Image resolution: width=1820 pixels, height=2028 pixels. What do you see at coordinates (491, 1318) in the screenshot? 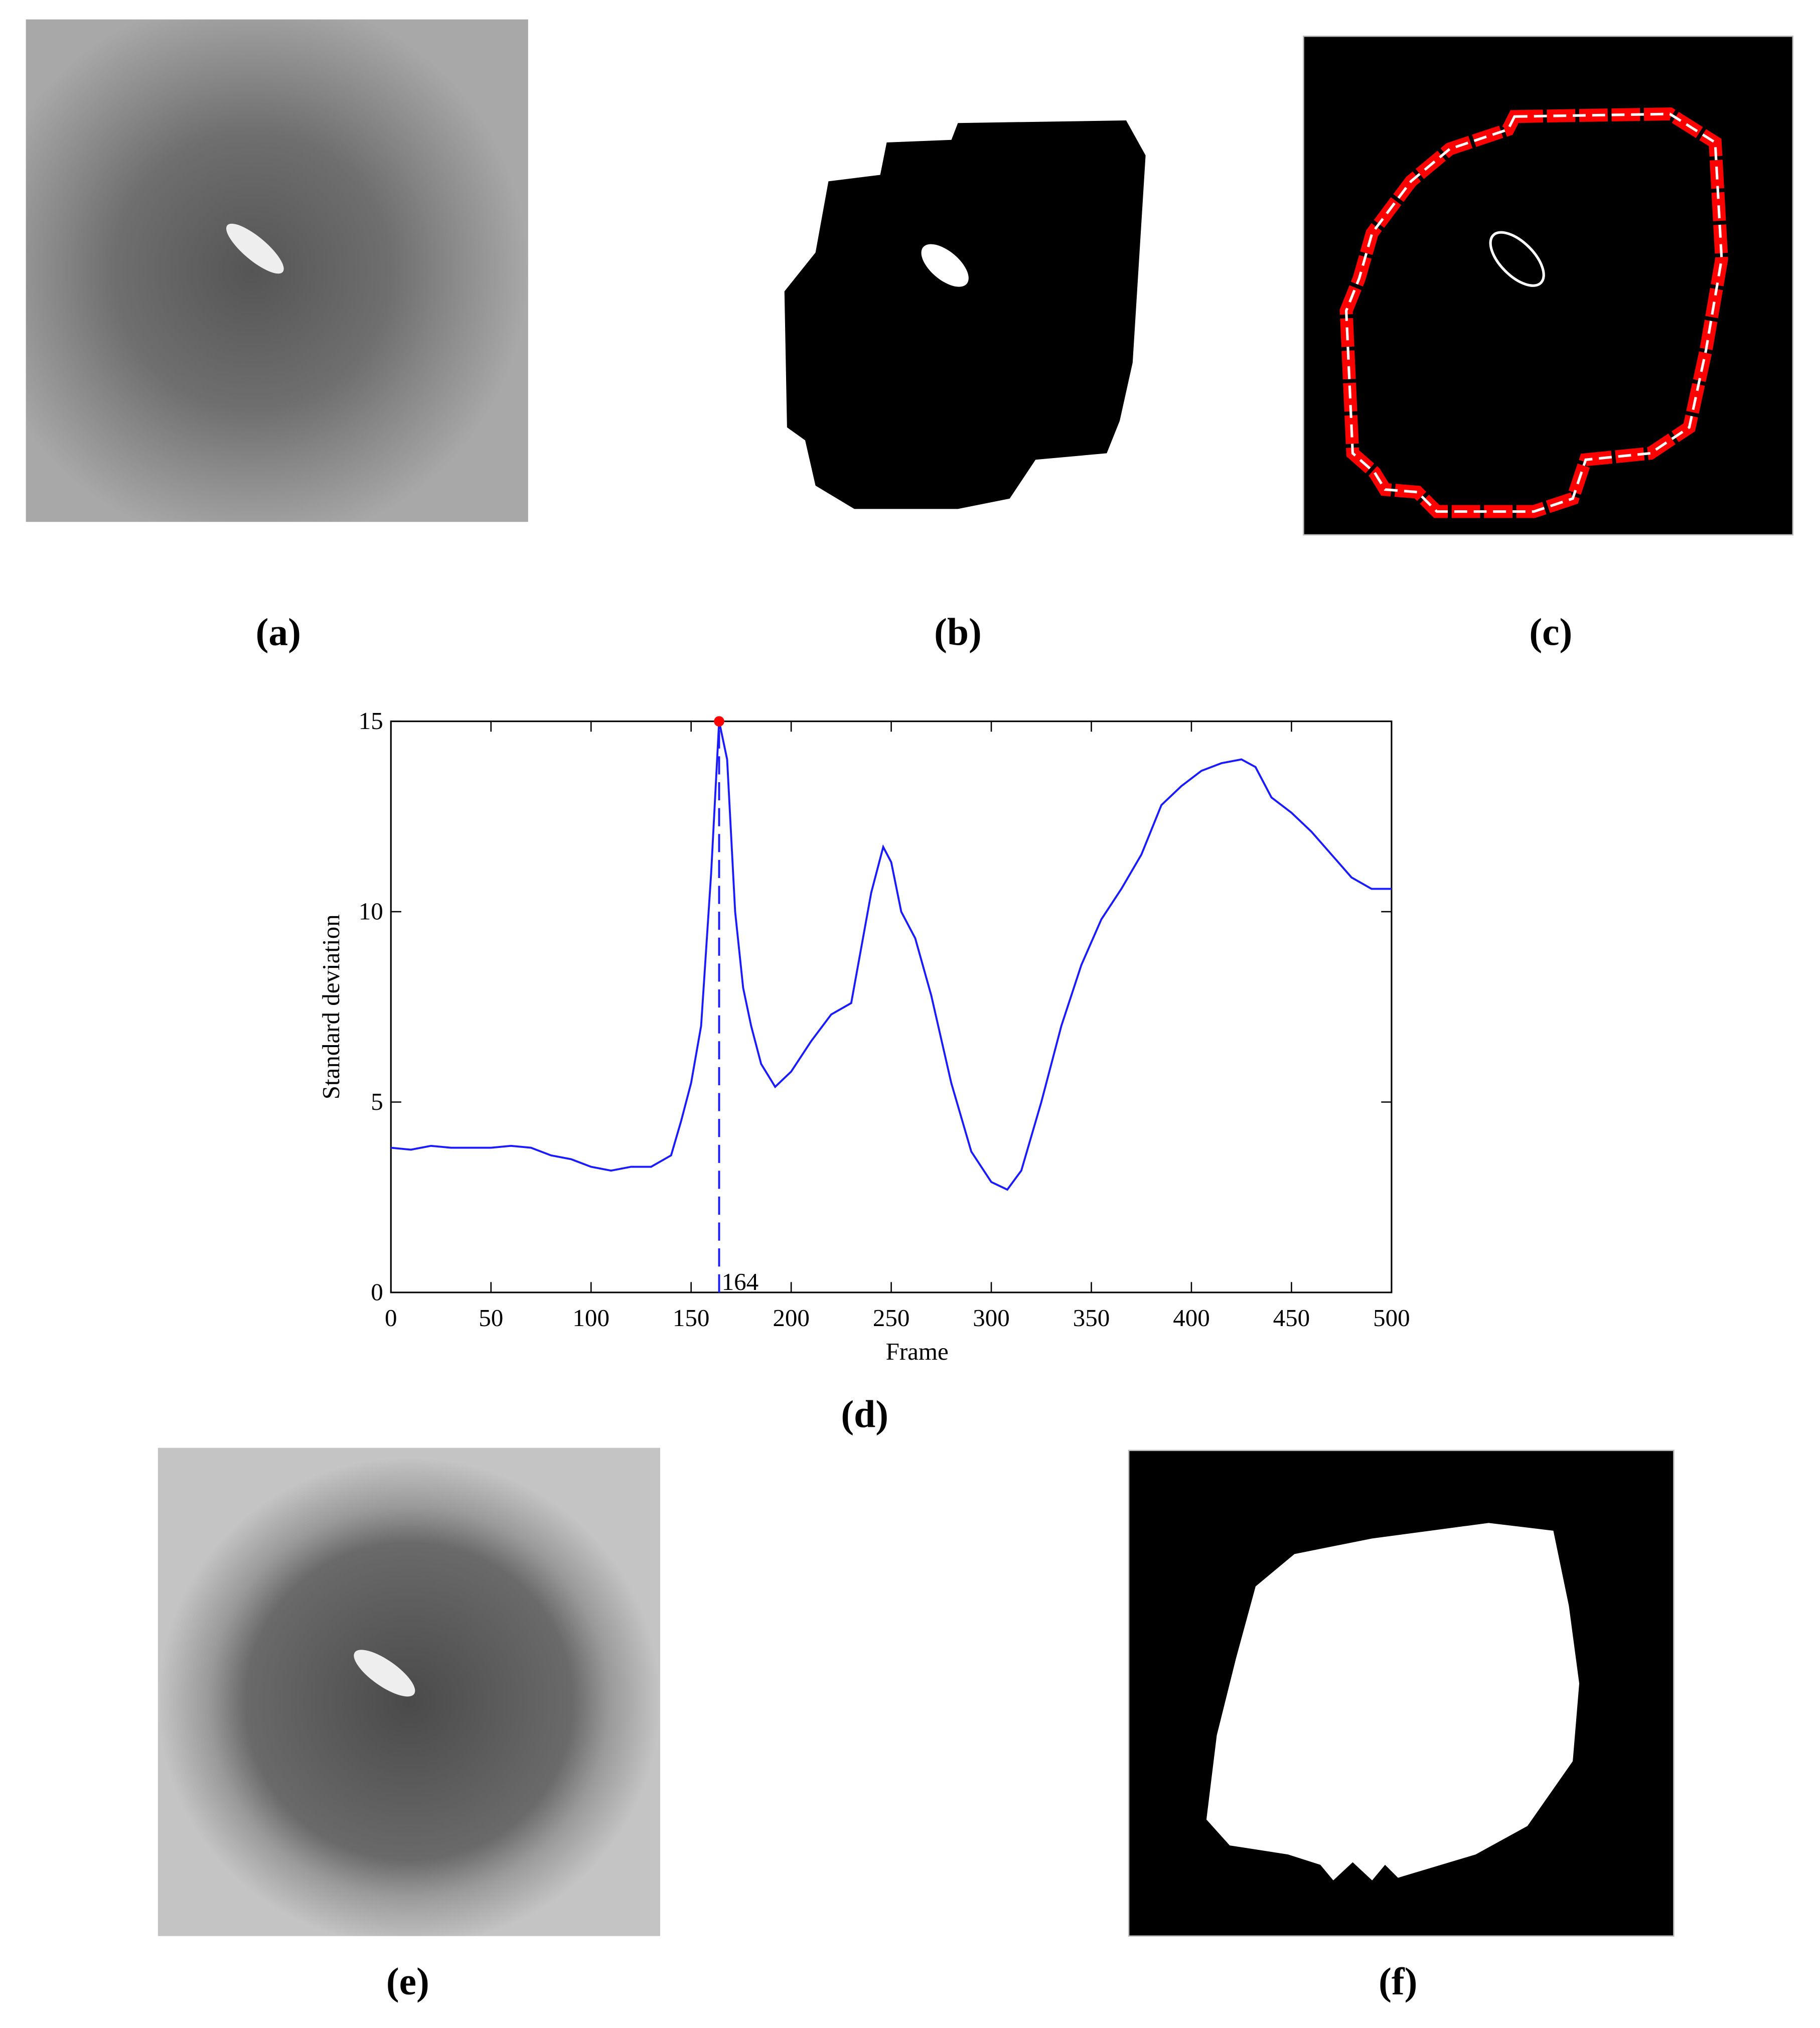
I see `x-tick-label: 50` at bounding box center [491, 1318].